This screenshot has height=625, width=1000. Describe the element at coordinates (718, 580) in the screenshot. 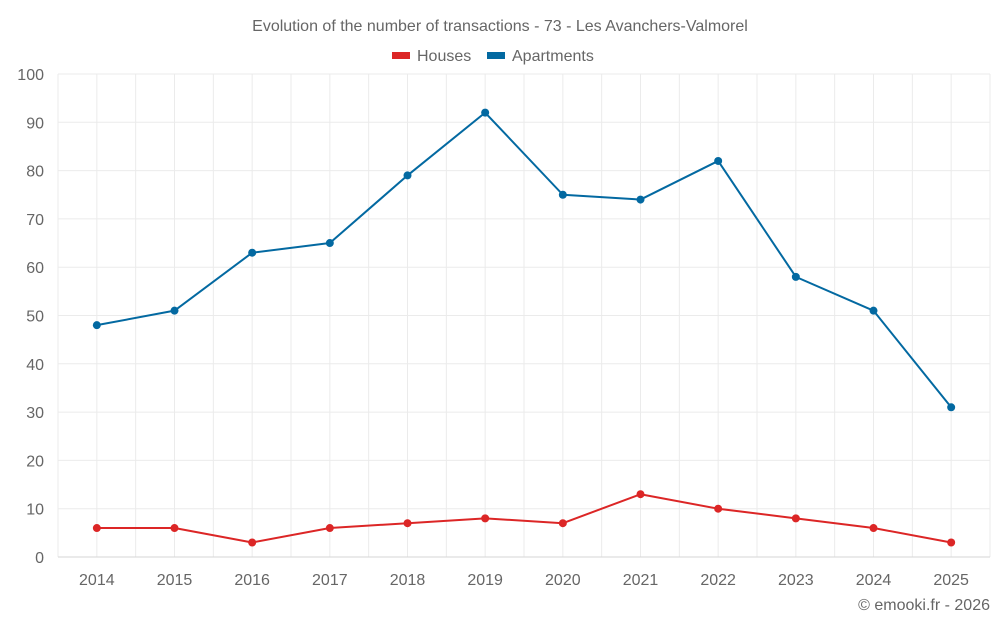

I see `x-tick-label: 2022` at that location.